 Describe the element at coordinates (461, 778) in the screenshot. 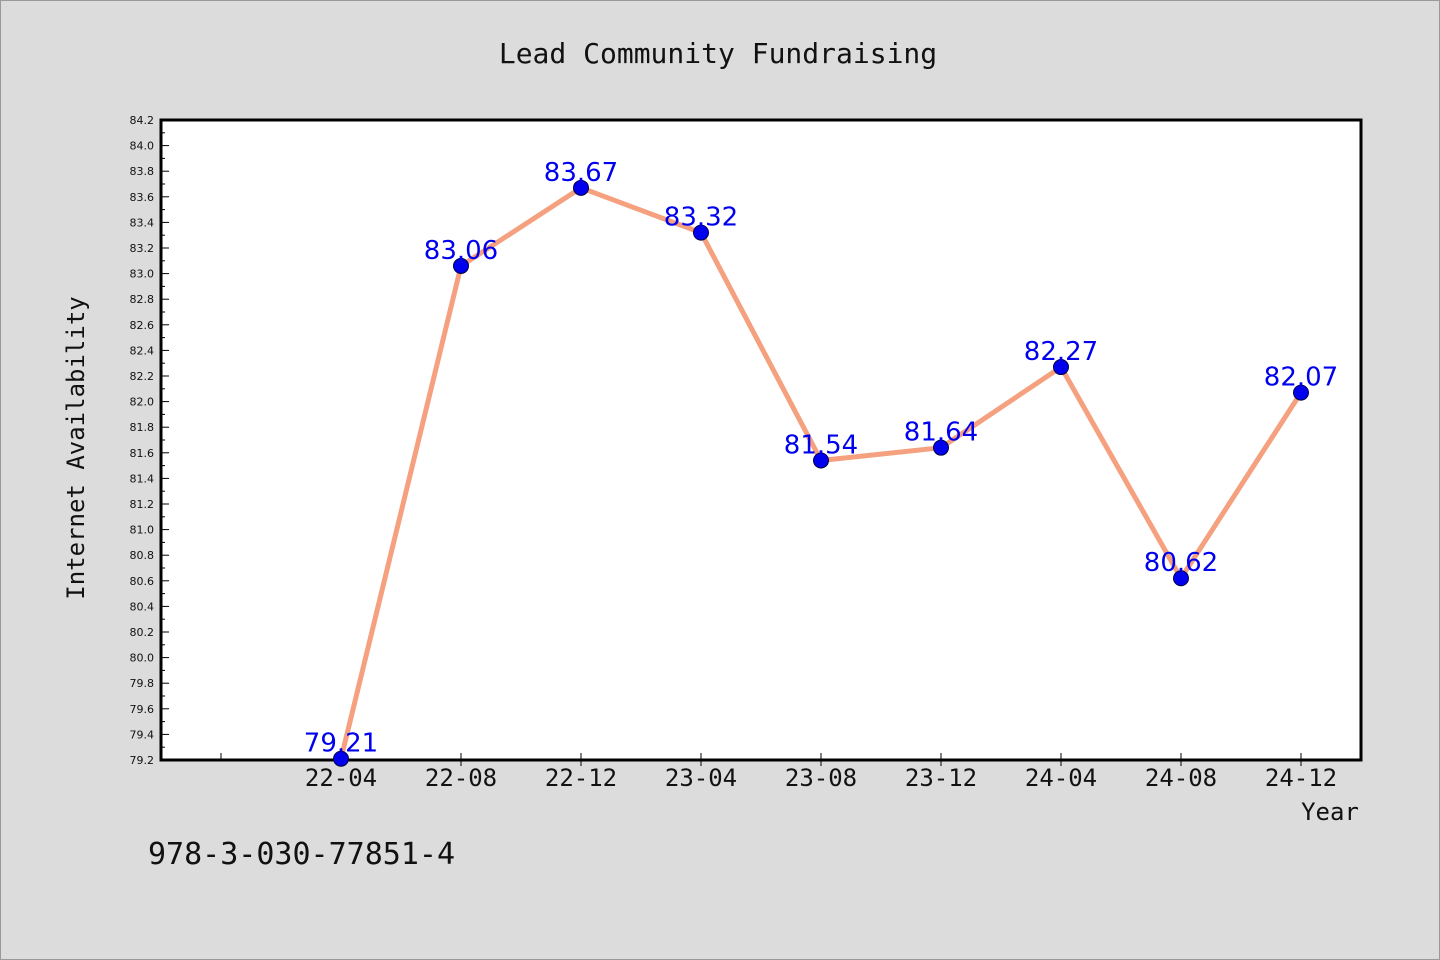

I see `x-tick-label: 22-08` at that location.